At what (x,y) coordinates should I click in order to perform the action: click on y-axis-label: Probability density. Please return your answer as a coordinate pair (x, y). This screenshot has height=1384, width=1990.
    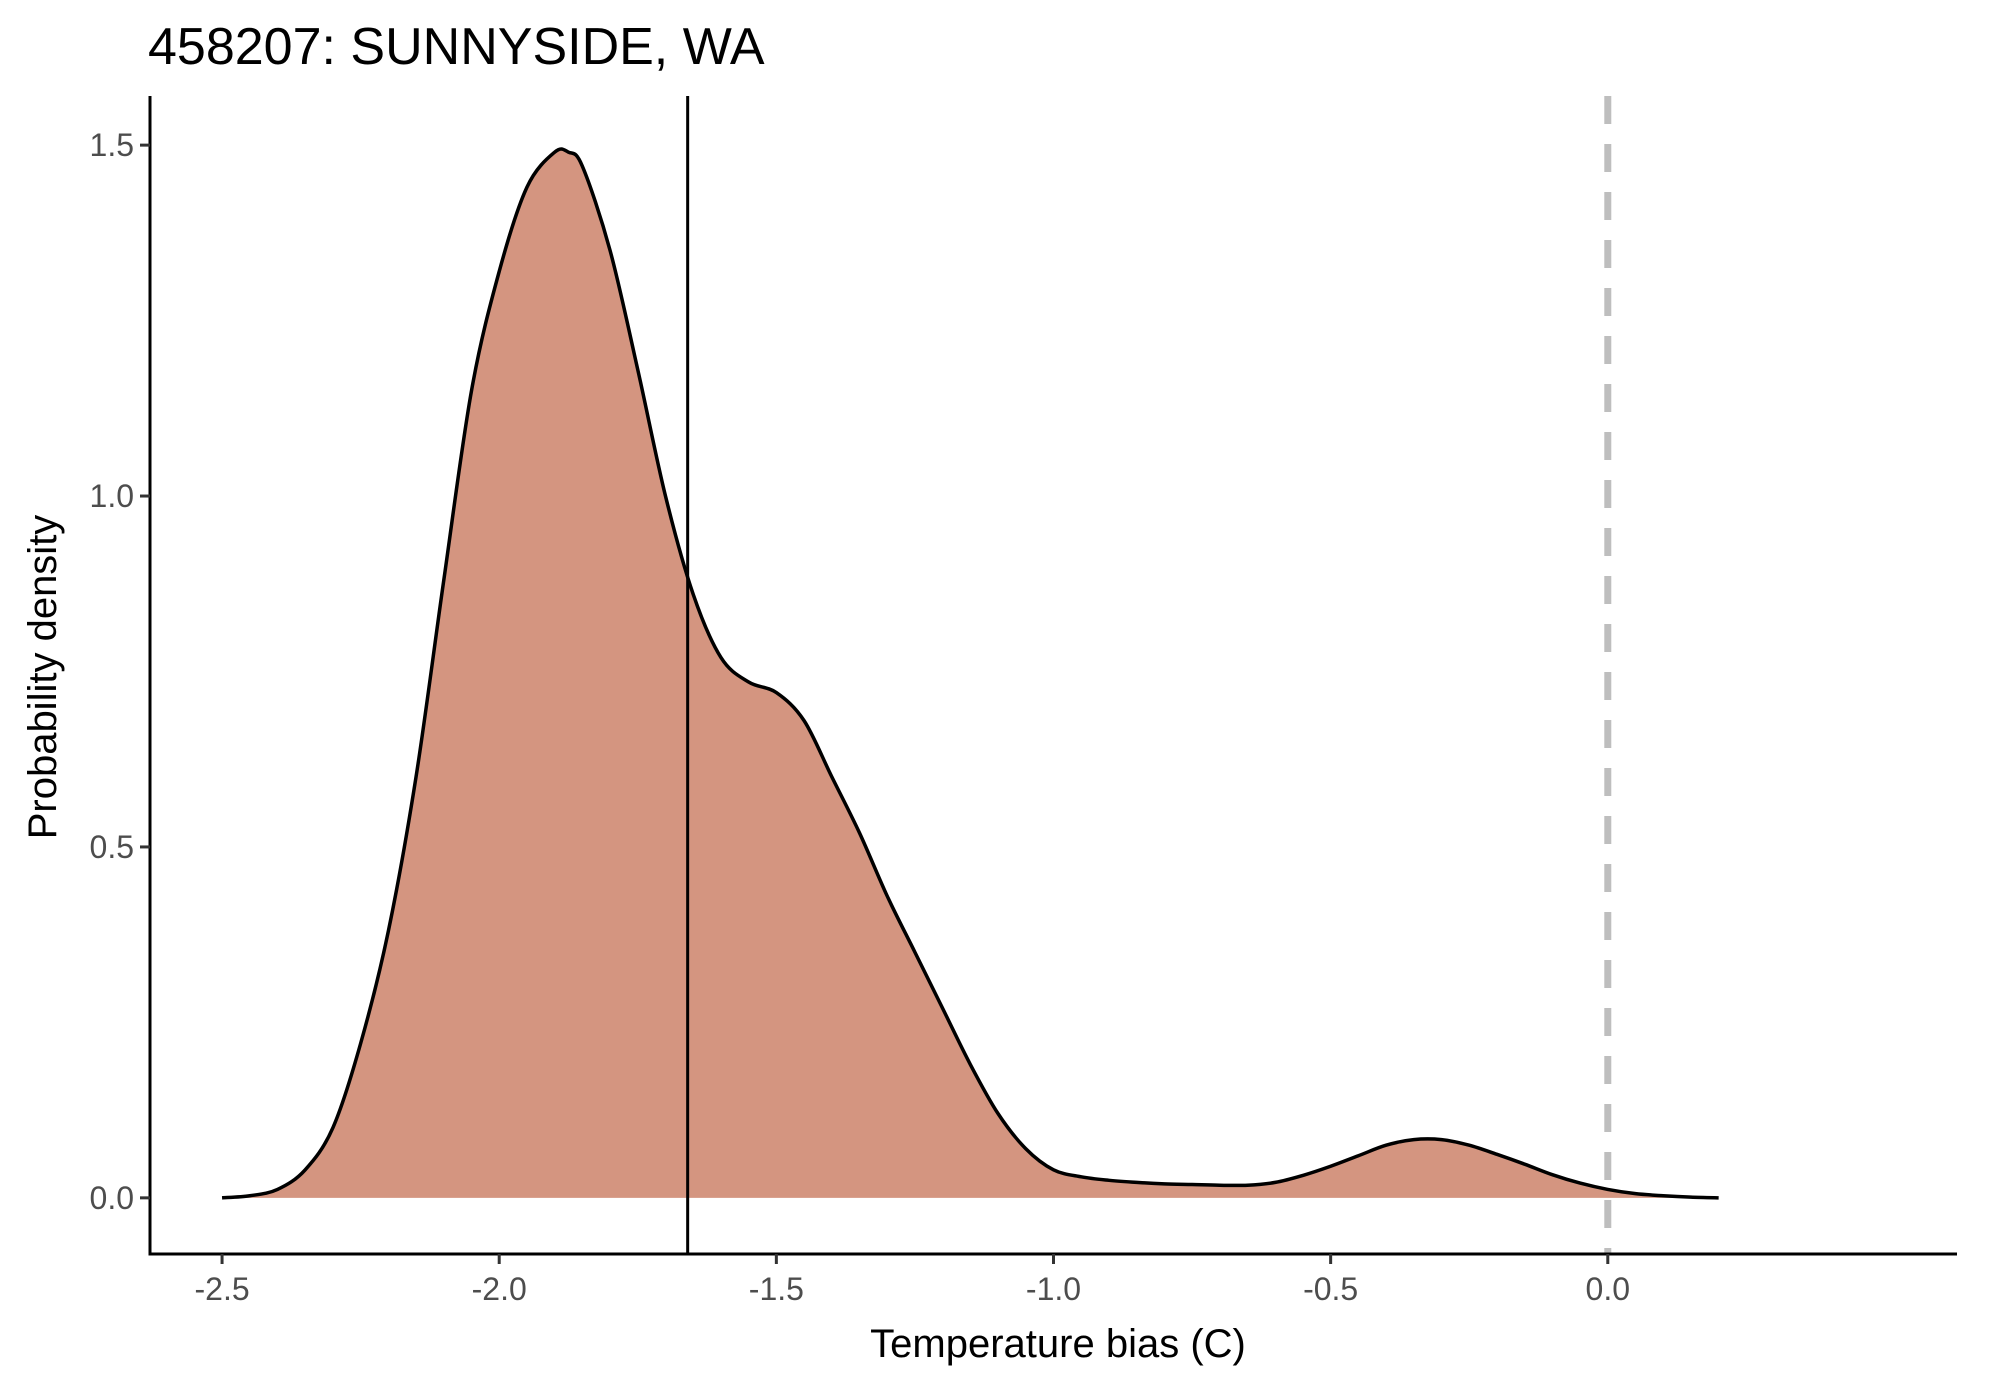
    Looking at the image, I should click on (43, 677).